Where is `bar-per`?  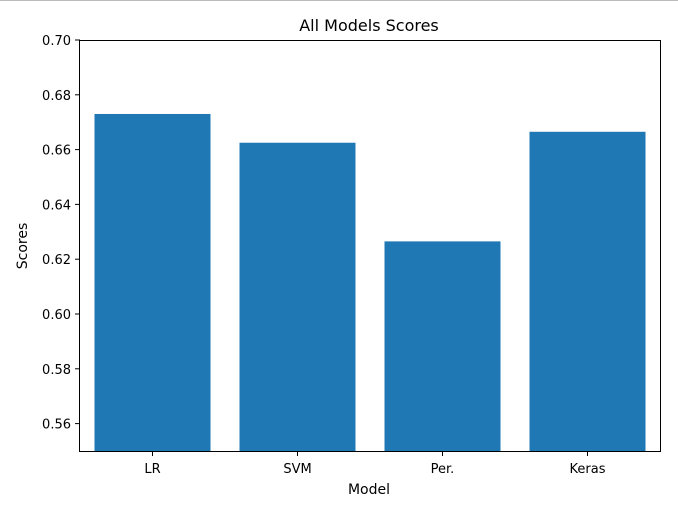
bar-per is located at coordinates (442, 346).